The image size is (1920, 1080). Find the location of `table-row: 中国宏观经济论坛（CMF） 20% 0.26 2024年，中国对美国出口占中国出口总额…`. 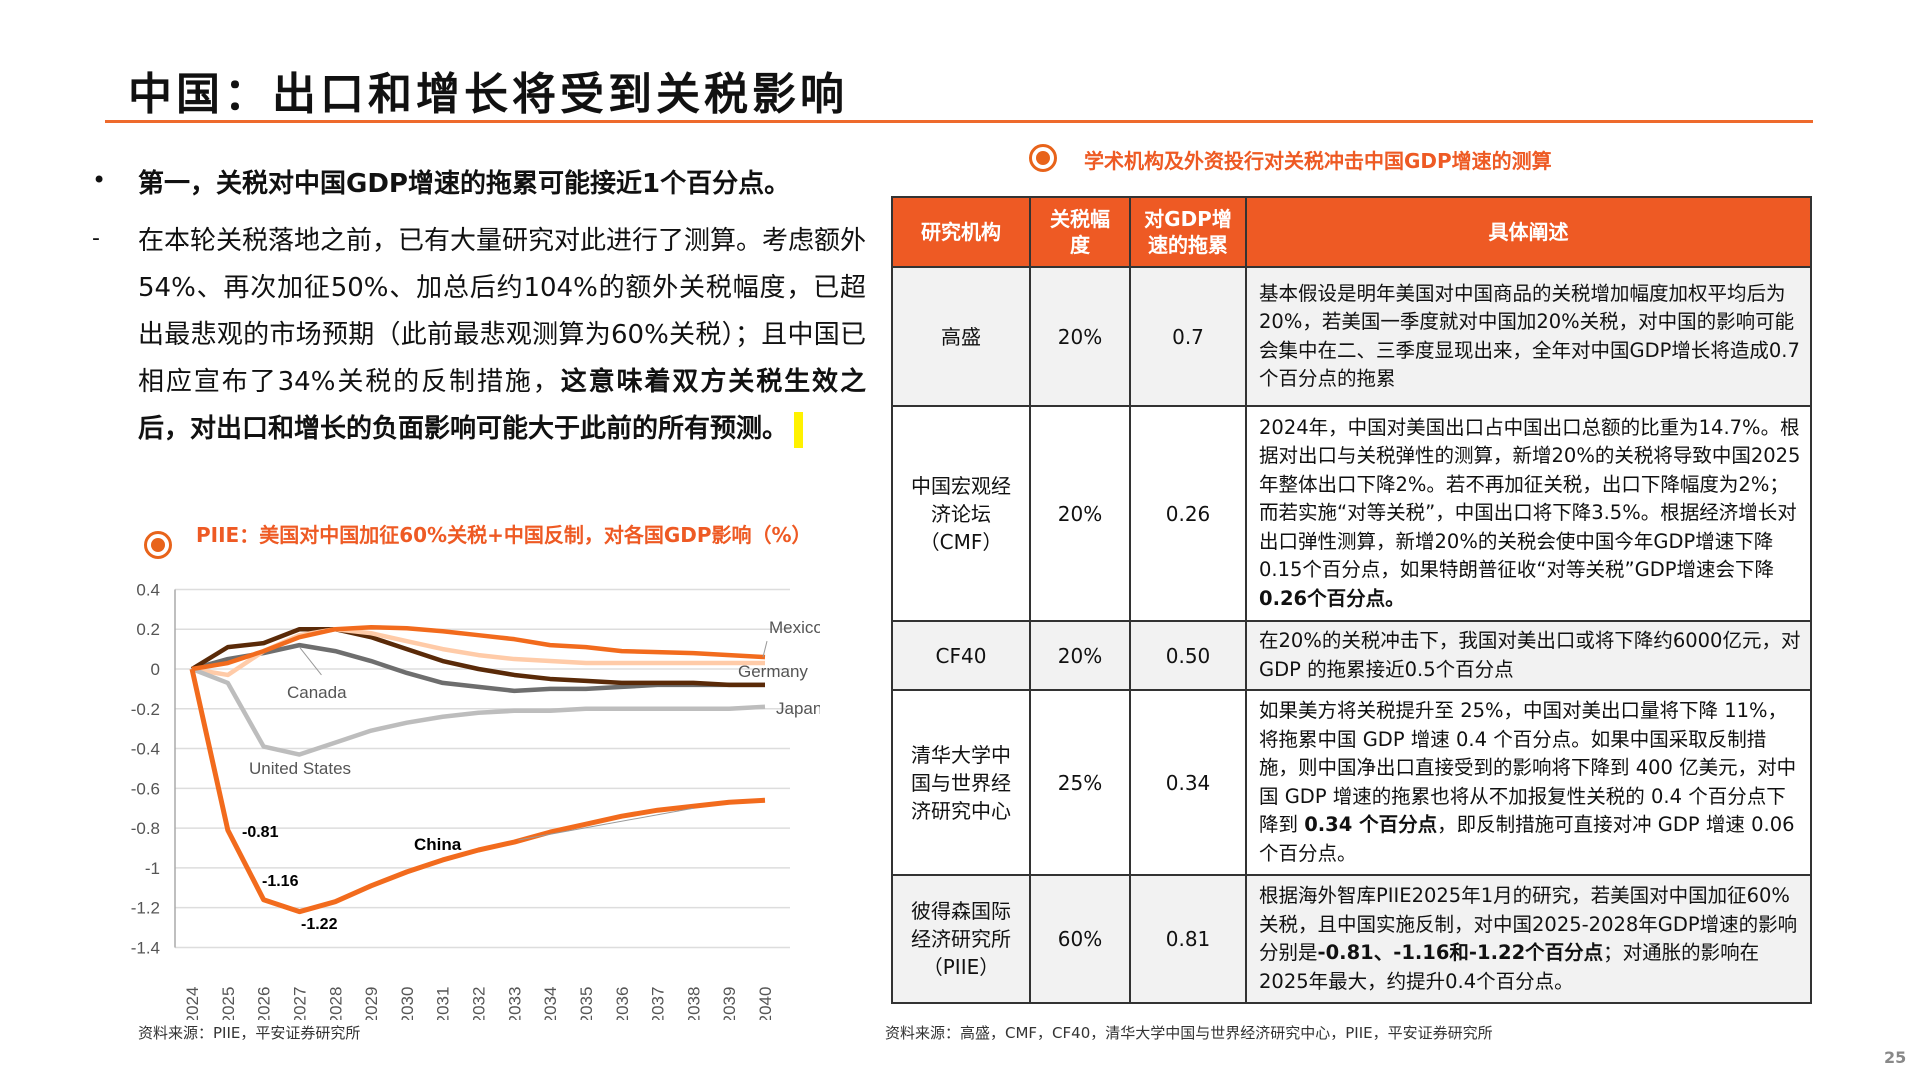

table-row: 中国宏观经济论坛（CMF） 20% 0.26 2024年，中国对美国出口占中国出口总额… is located at coordinates (1351, 513).